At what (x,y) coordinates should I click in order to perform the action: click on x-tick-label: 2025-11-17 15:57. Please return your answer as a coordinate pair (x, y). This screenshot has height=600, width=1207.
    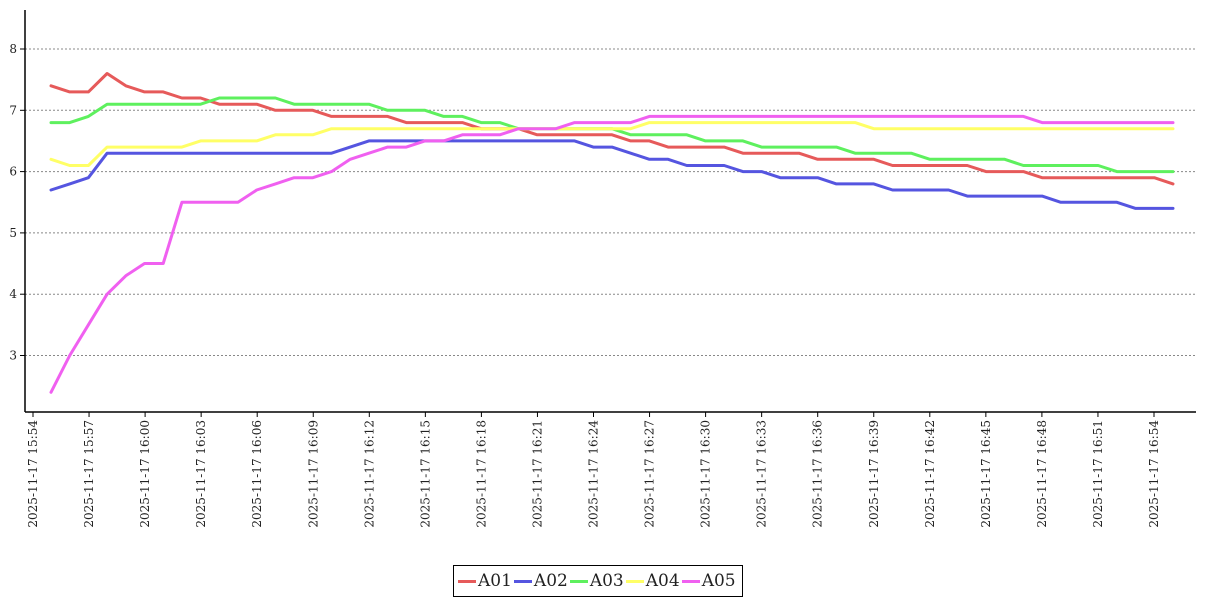
    Looking at the image, I should click on (89, 474).